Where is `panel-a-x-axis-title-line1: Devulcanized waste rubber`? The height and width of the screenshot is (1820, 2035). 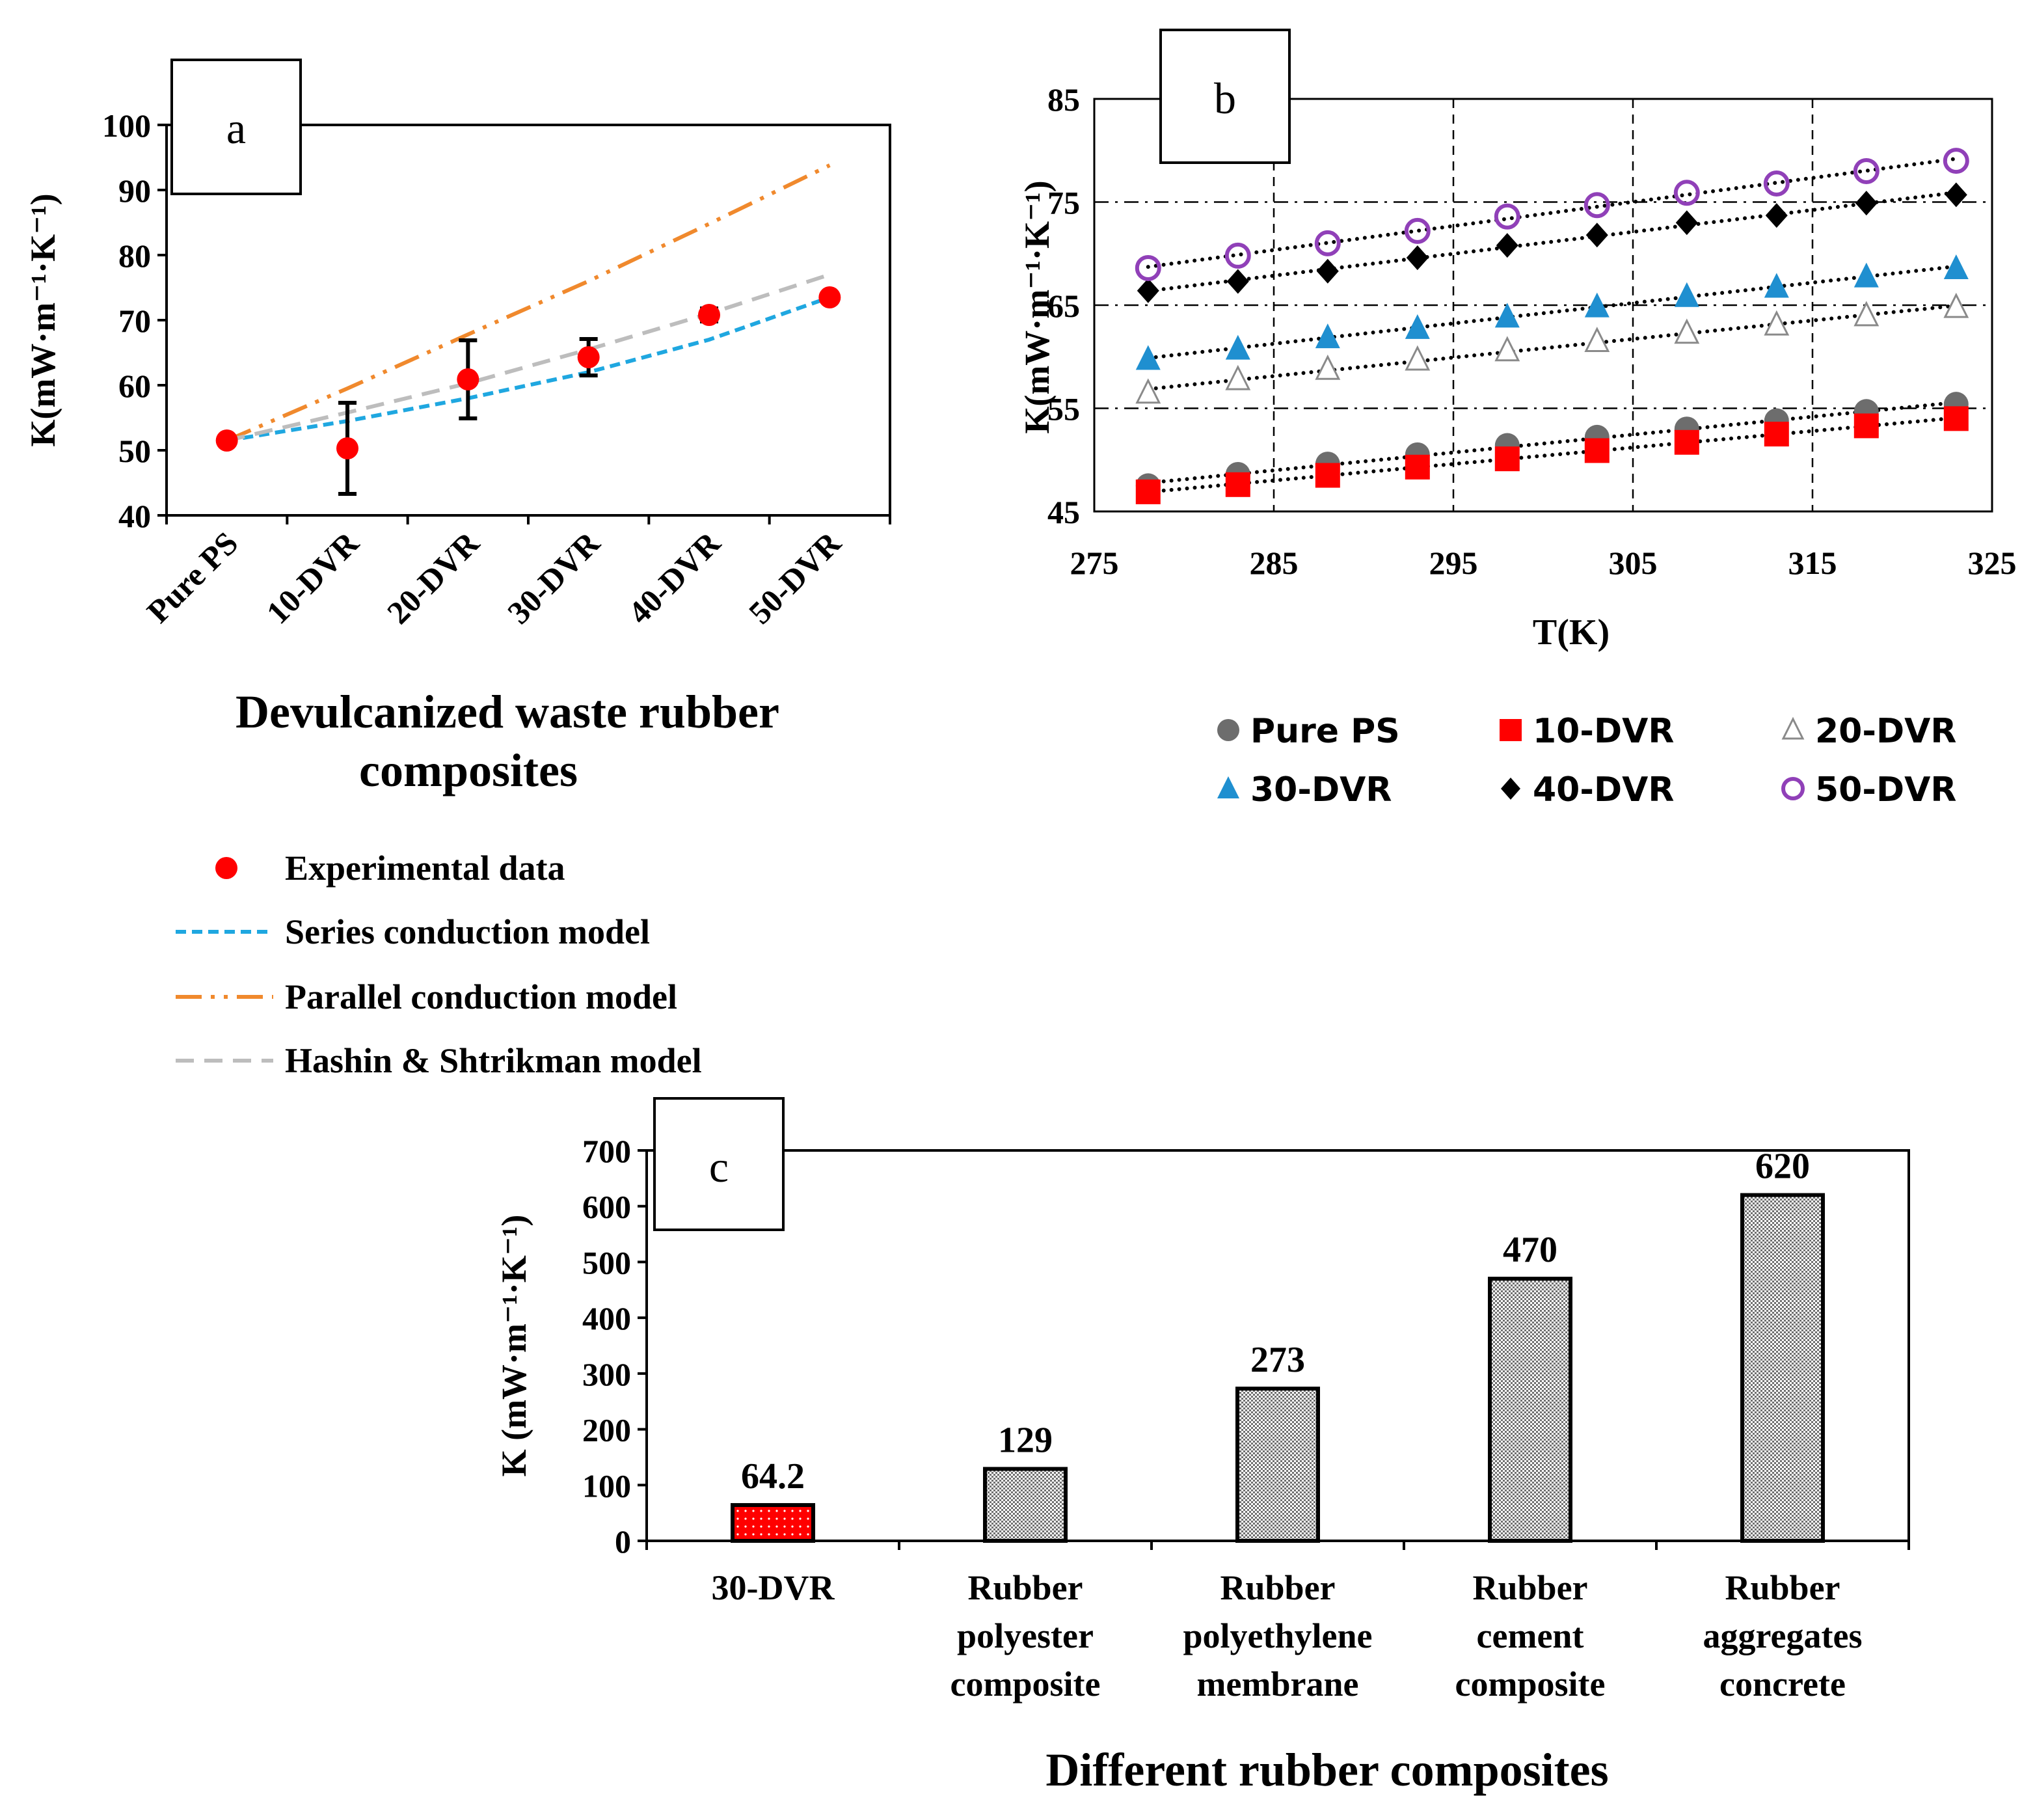 panel-a-x-axis-title-line1: Devulcanized waste rubber is located at coordinates (507, 712).